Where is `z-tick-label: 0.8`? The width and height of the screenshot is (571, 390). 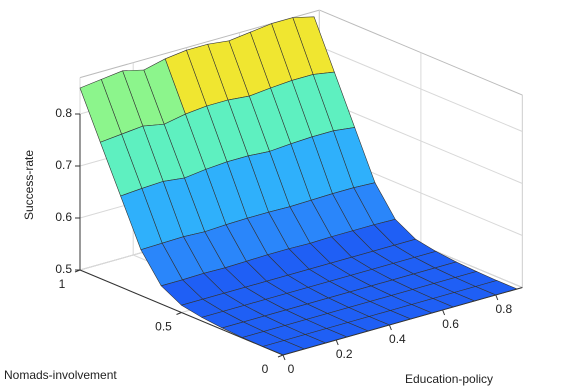
z-tick-label: 0.8 is located at coordinates (63, 113).